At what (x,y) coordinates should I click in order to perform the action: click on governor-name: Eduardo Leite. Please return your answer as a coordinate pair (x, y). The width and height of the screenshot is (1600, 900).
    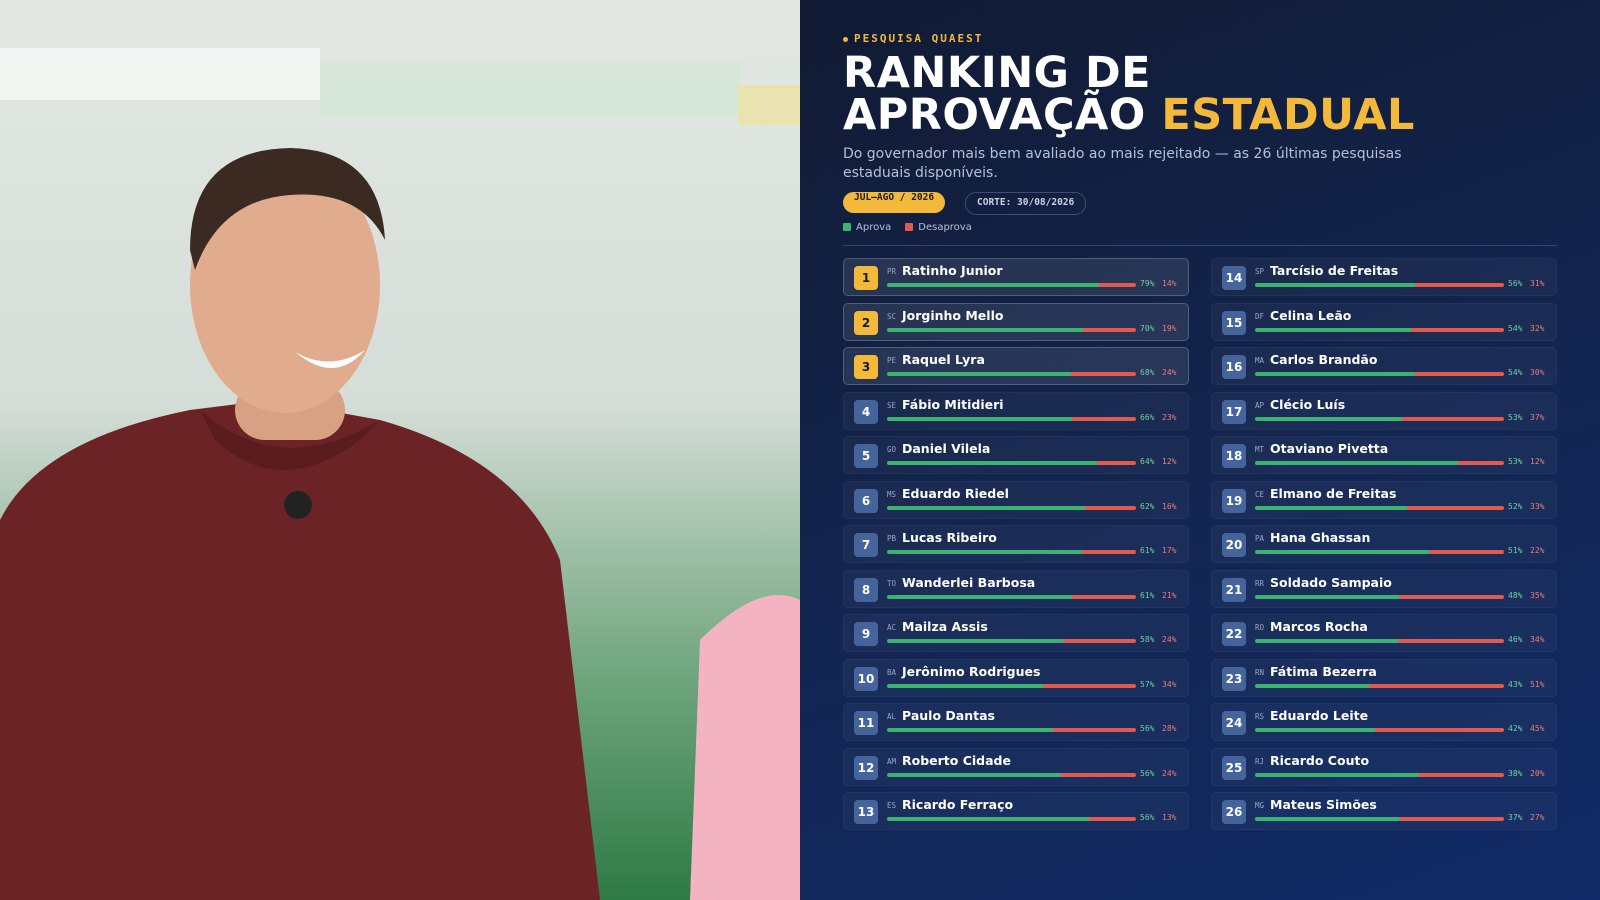
    Looking at the image, I should click on (1319, 715).